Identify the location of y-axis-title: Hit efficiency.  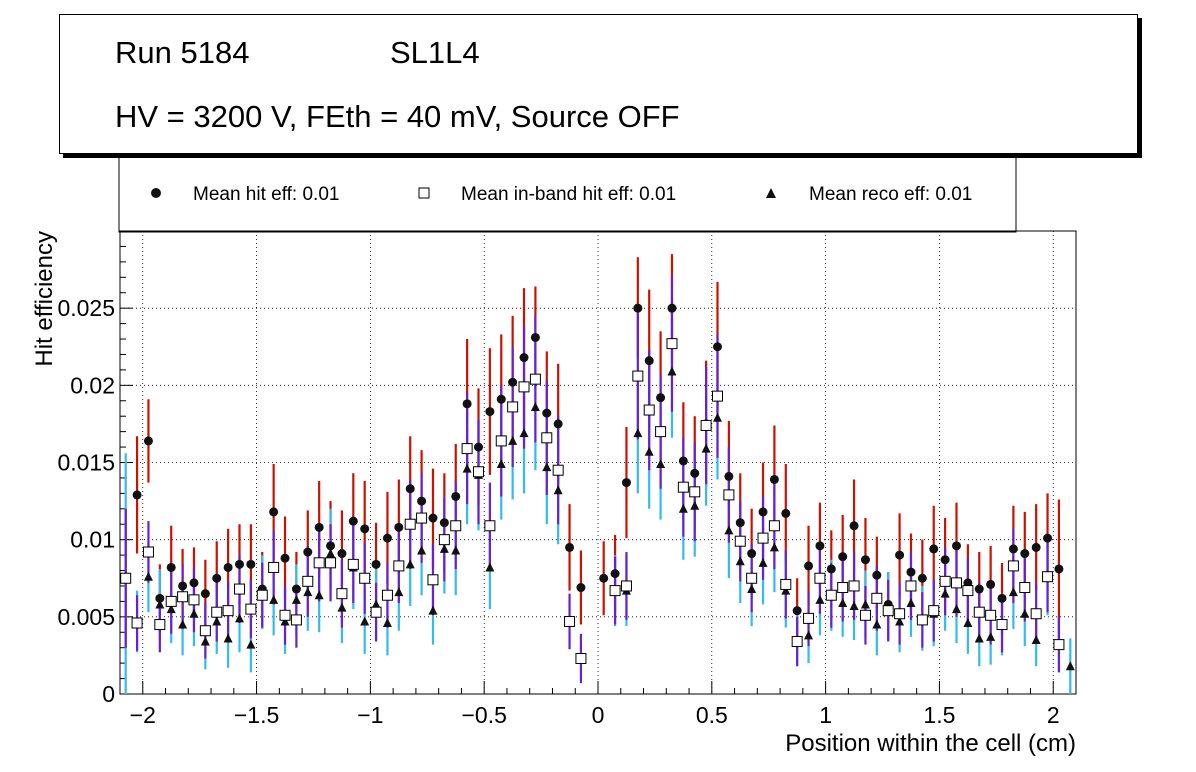
(44, 299).